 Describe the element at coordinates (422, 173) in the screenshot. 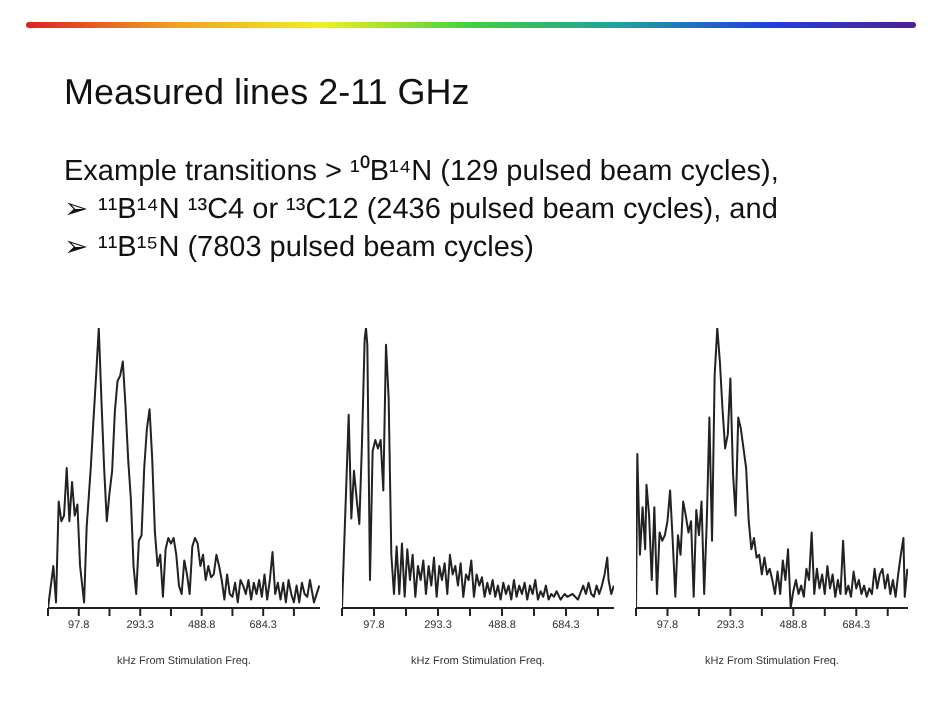

I see `text: Example transitions > ¹⁰B¹⁴N (129 pulsed beam cycles),` at that location.